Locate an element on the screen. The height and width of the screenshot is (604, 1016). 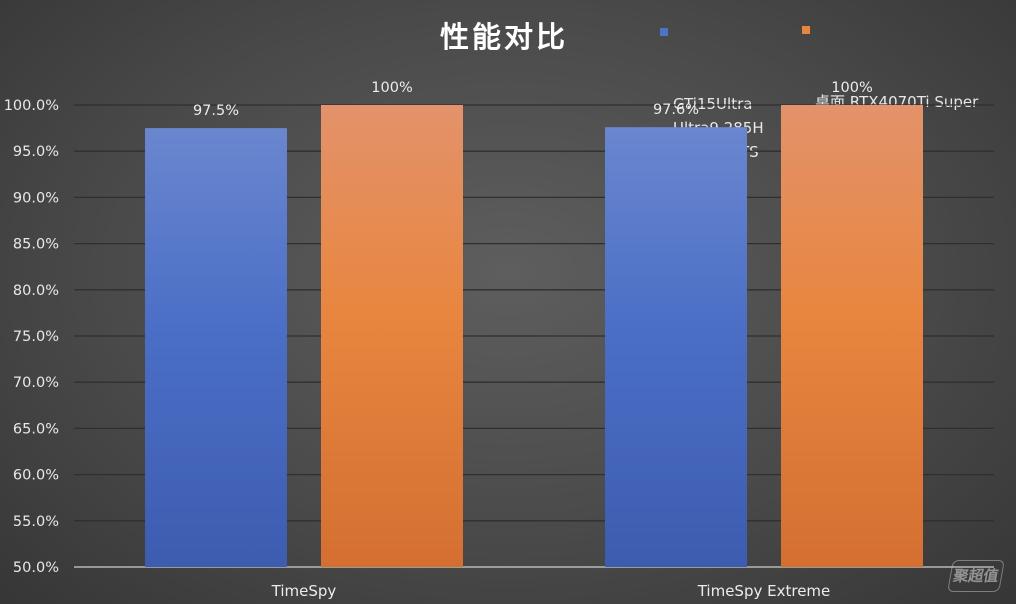
y-tick-label: 95.0% is located at coordinates (36, 152).